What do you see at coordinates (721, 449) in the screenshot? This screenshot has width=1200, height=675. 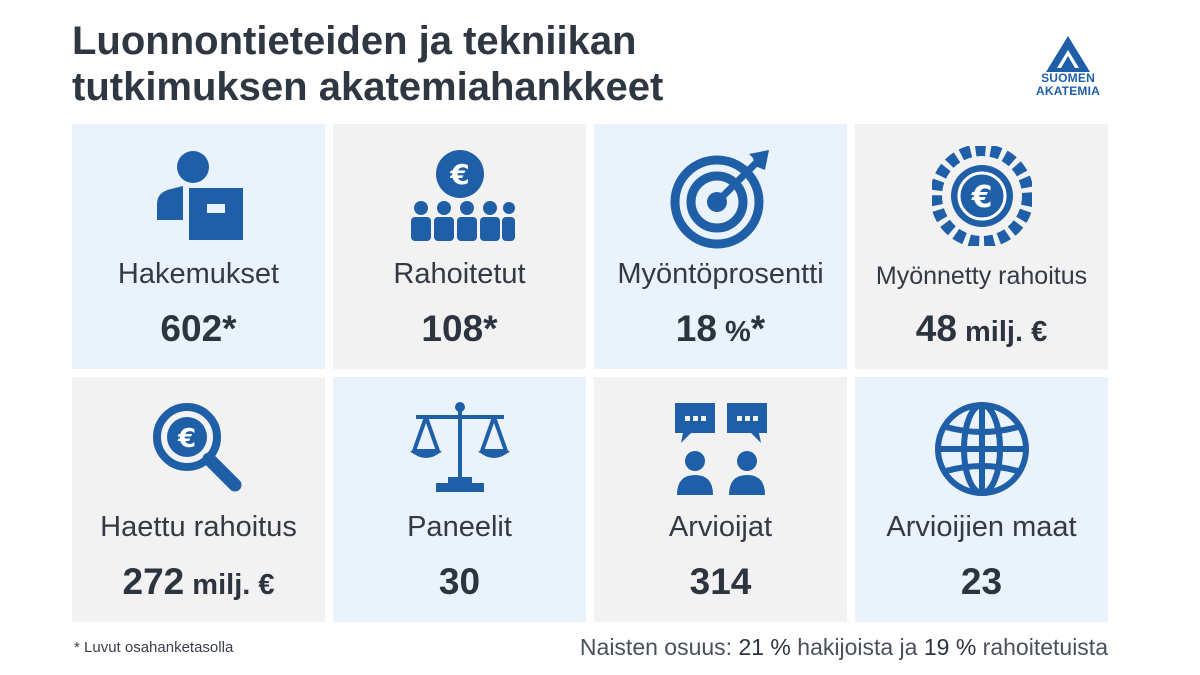 I see `reviewers-chat-icon` at bounding box center [721, 449].